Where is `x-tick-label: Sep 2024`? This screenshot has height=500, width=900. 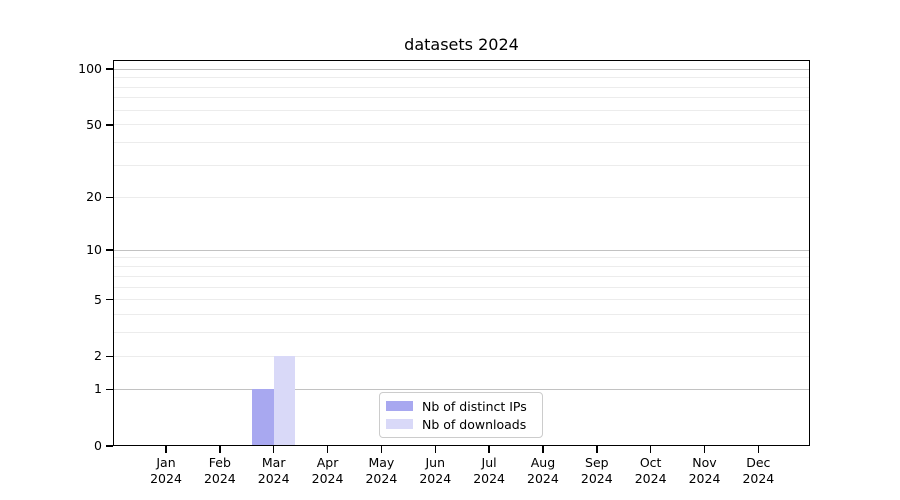 x-tick-label: Sep 2024 is located at coordinates (596, 470).